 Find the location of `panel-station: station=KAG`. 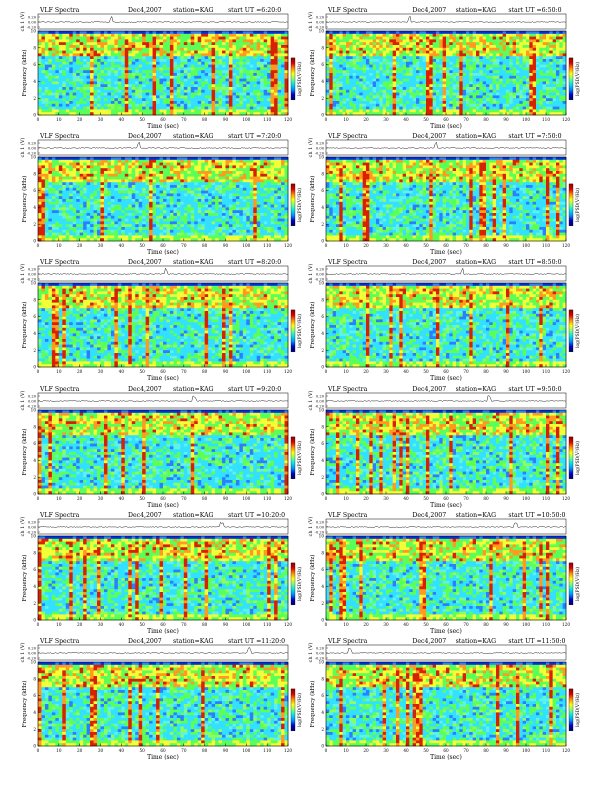

panel-station: station=KAG is located at coordinates (476, 10).